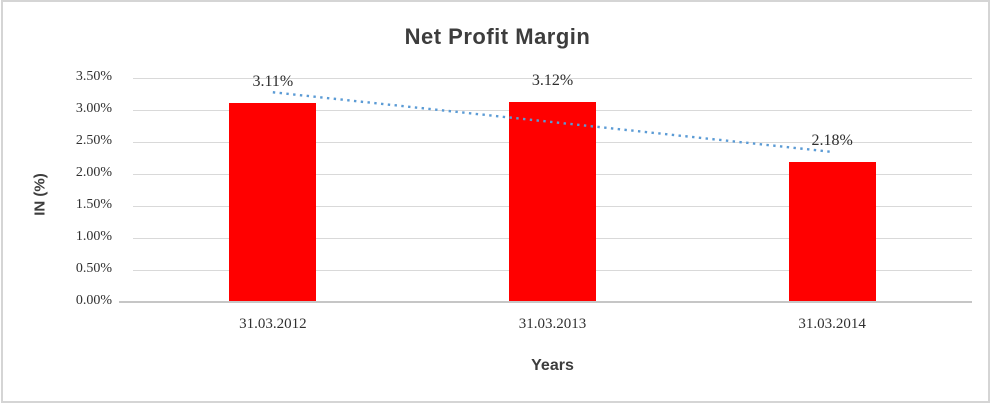  Describe the element at coordinates (552, 324) in the screenshot. I see `x-tick-label: 31.03.2013` at that location.